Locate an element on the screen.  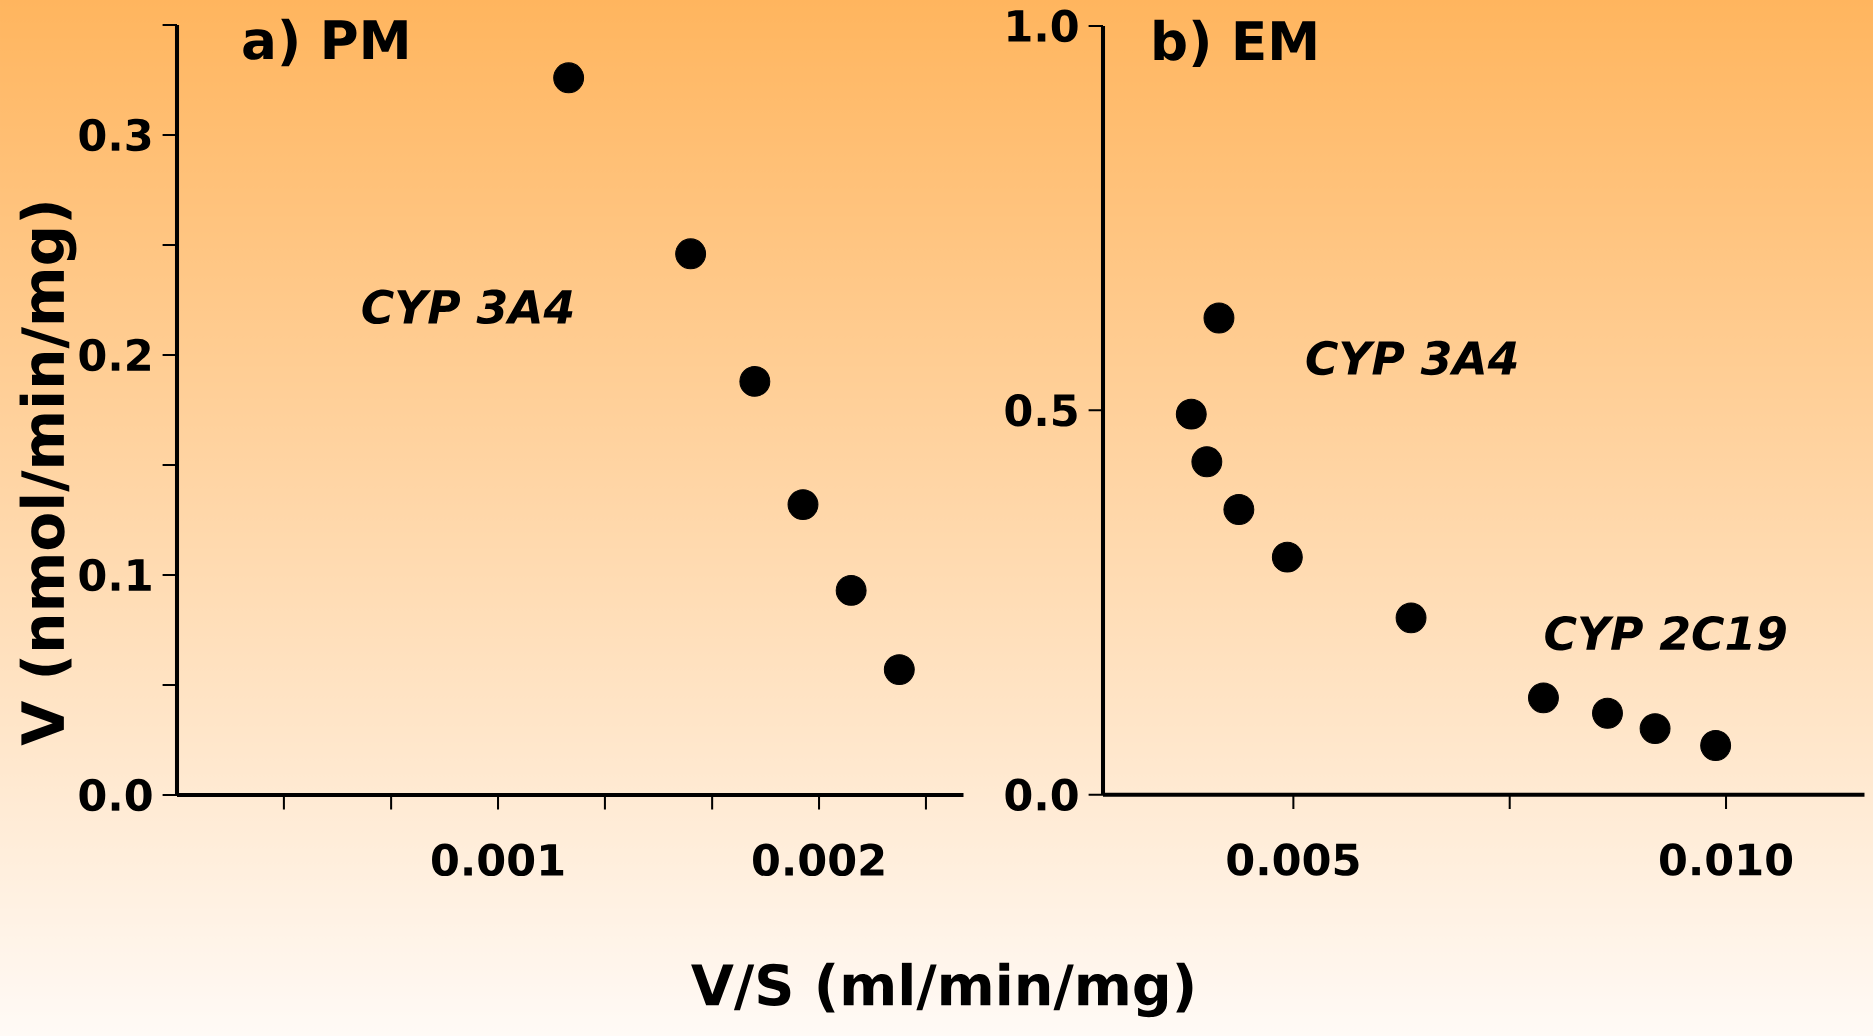
chart-title: a) PM is located at coordinates (325, 42).